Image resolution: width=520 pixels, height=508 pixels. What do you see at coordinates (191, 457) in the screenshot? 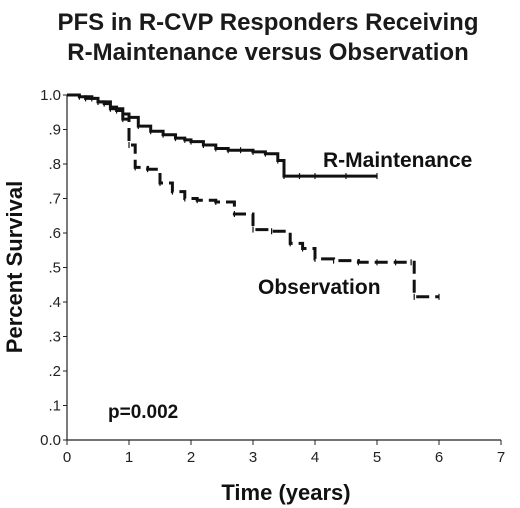
I see `x-tick-label: 2` at bounding box center [191, 457].